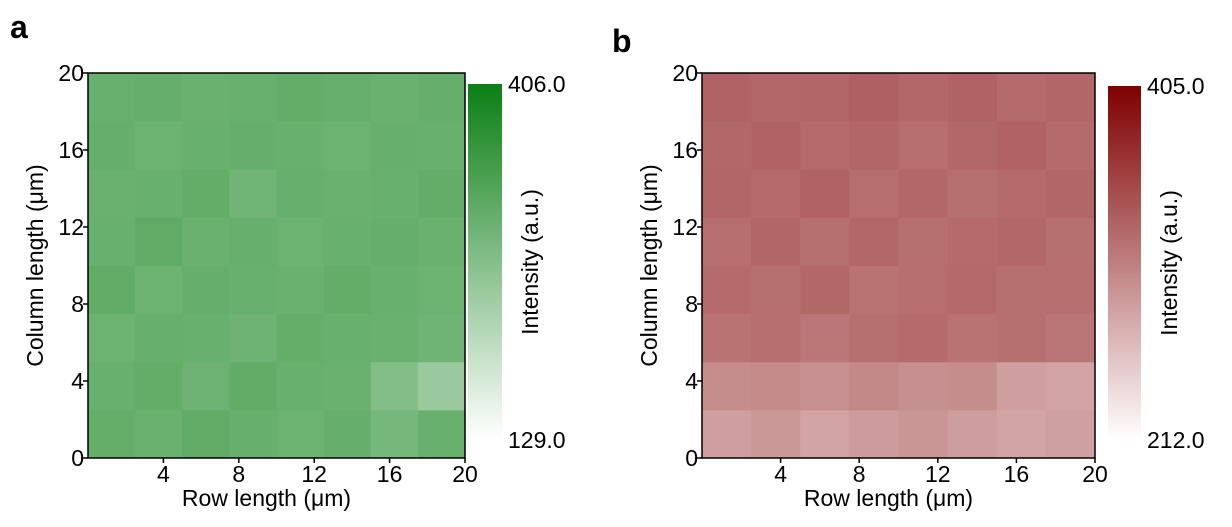 The height and width of the screenshot is (527, 1232). I want to click on x-tick-label: 8, so click(238, 474).